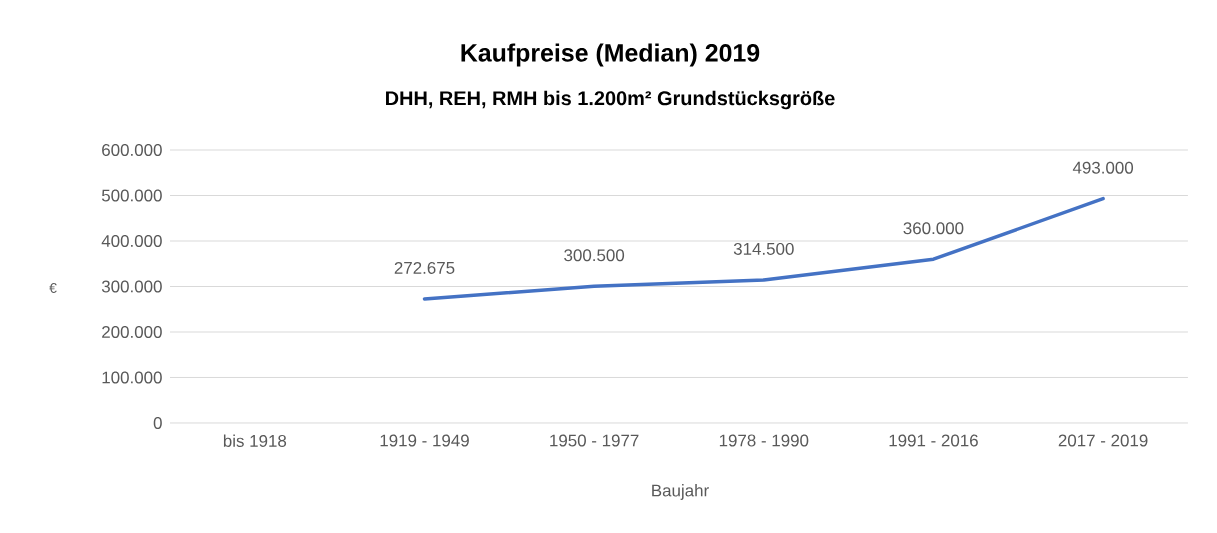  I want to click on y-tick-label: 500.000, so click(131, 195).